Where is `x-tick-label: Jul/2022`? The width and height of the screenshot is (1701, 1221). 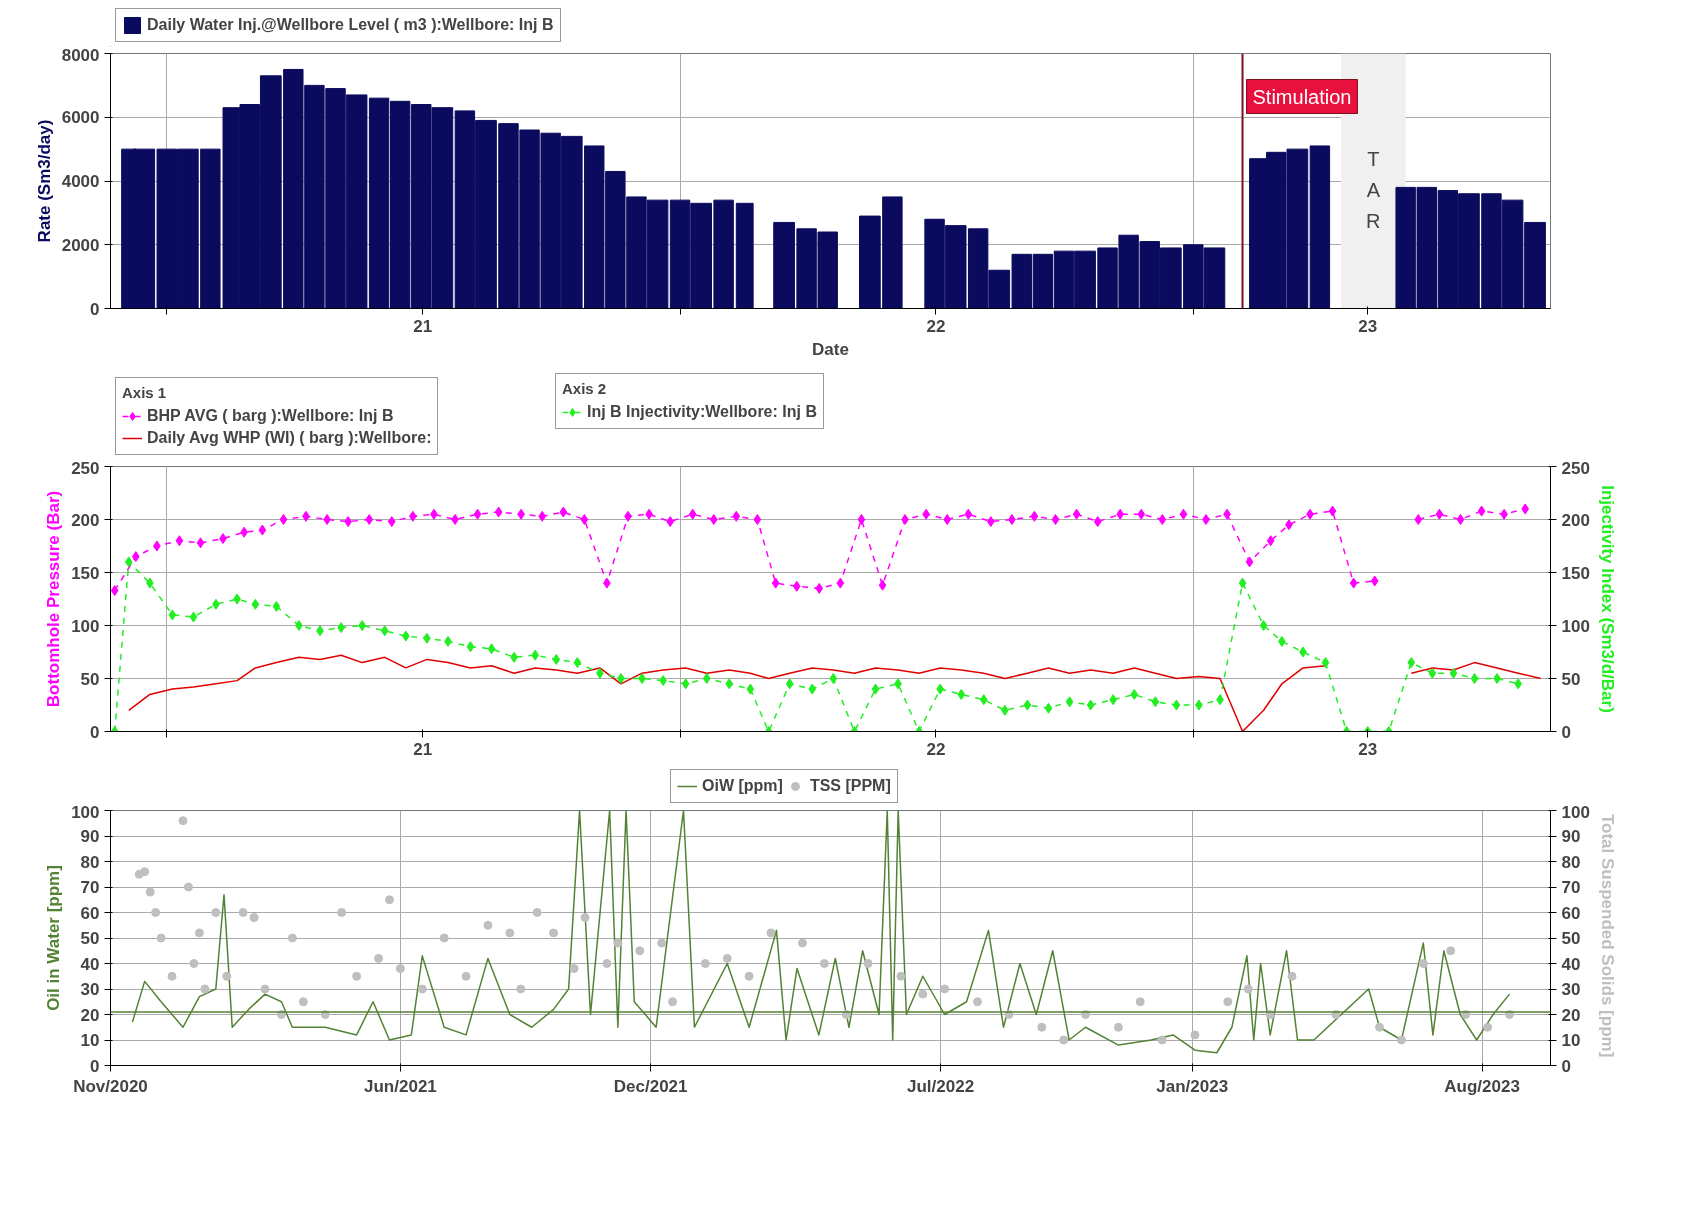 x-tick-label: Jul/2022 is located at coordinates (941, 1086).